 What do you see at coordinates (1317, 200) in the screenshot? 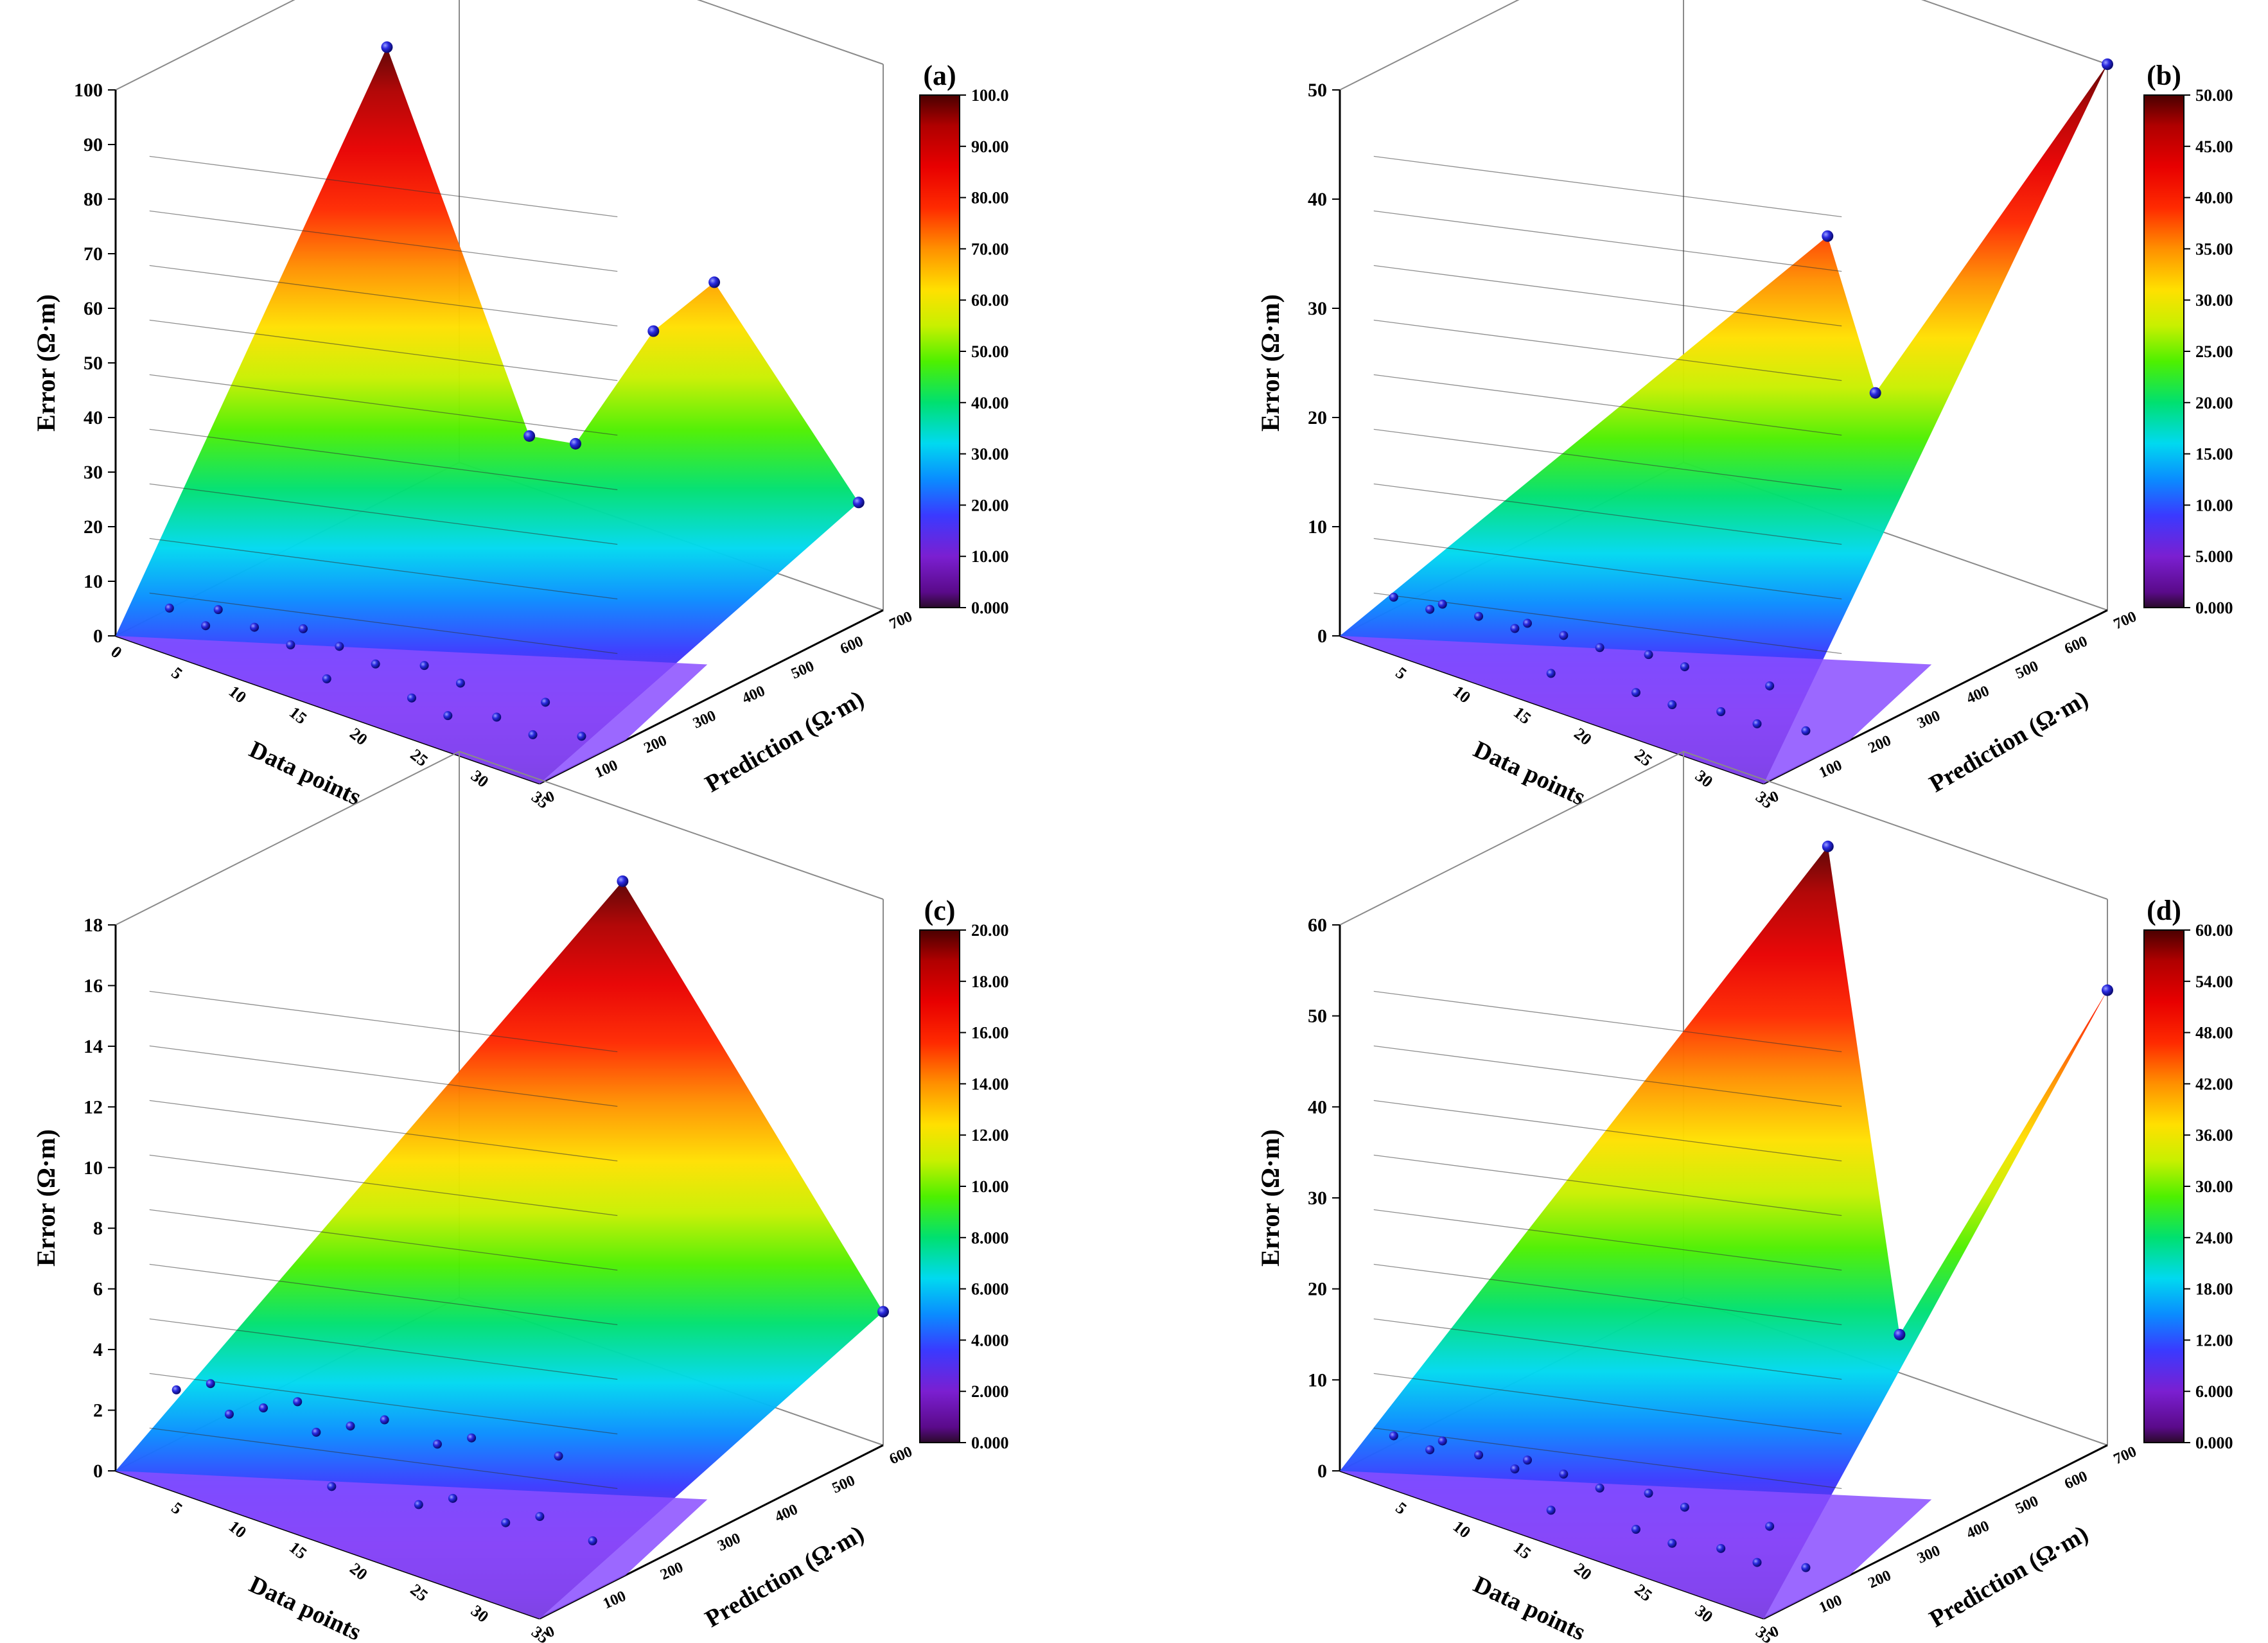
I see `z-tick-label: 40` at bounding box center [1317, 200].